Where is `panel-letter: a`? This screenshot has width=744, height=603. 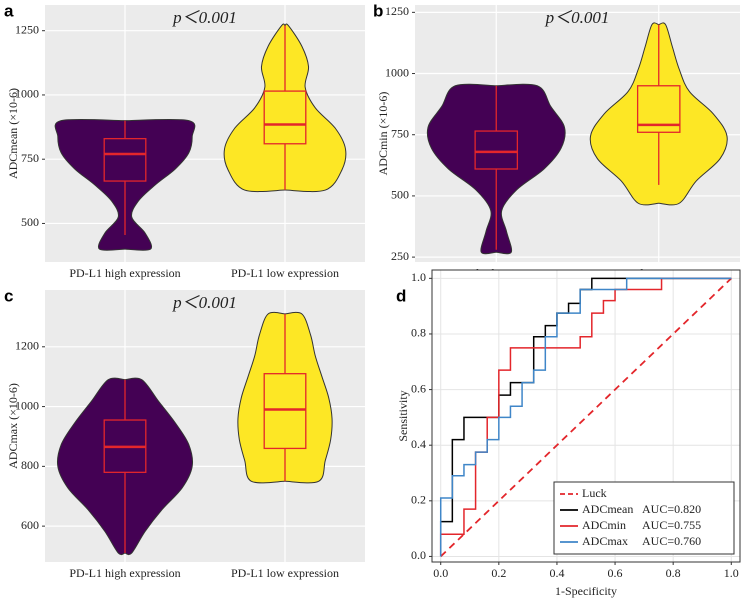
panel-letter: a is located at coordinates (9, 10).